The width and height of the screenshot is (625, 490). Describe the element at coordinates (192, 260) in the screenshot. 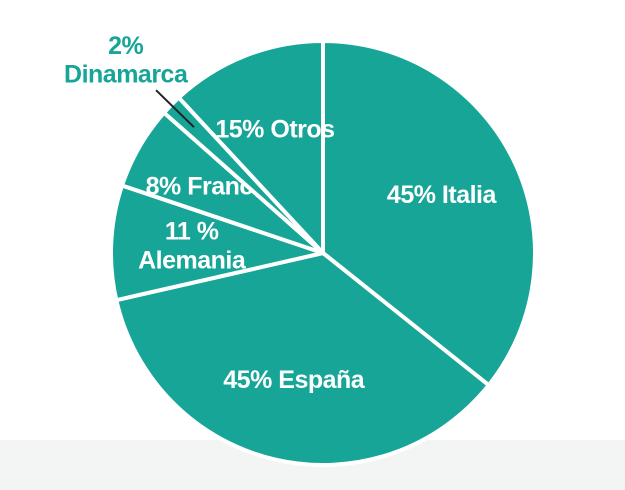

I see `slice-category-label: Alemania` at that location.